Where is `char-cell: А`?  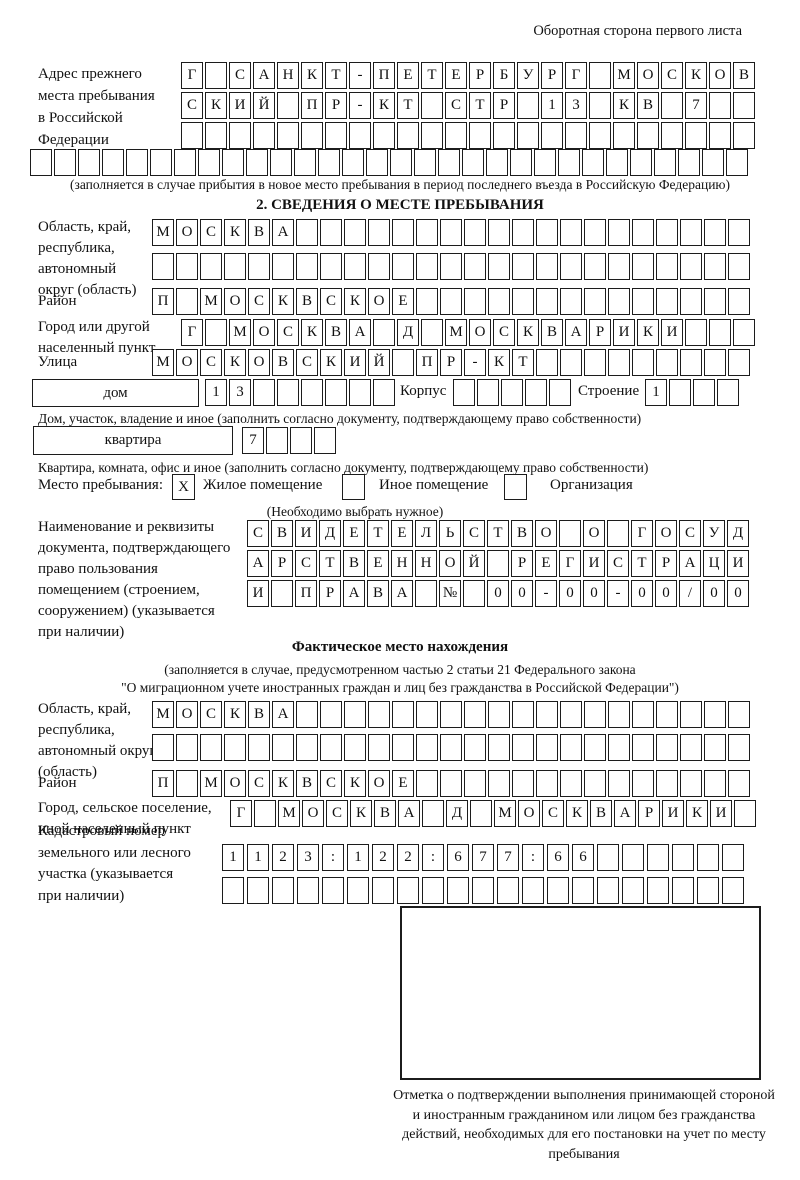
char-cell: А is located at coordinates (283, 232).